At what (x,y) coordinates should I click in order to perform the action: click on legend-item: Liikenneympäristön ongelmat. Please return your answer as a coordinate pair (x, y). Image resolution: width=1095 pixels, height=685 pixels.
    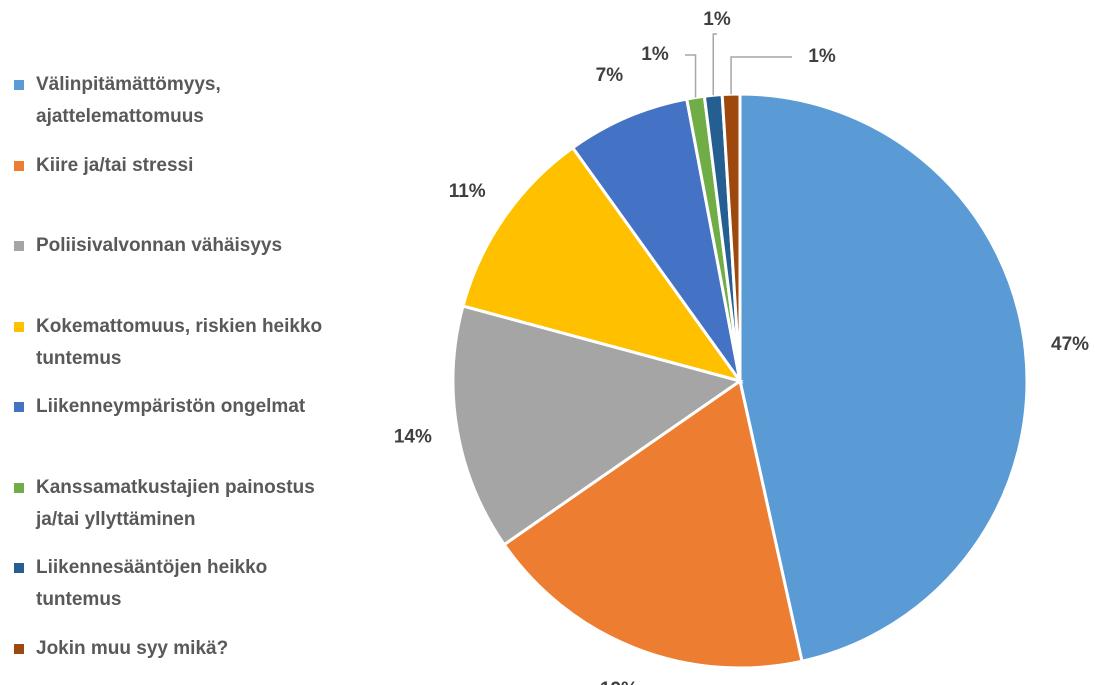
    Looking at the image, I should click on (184, 407).